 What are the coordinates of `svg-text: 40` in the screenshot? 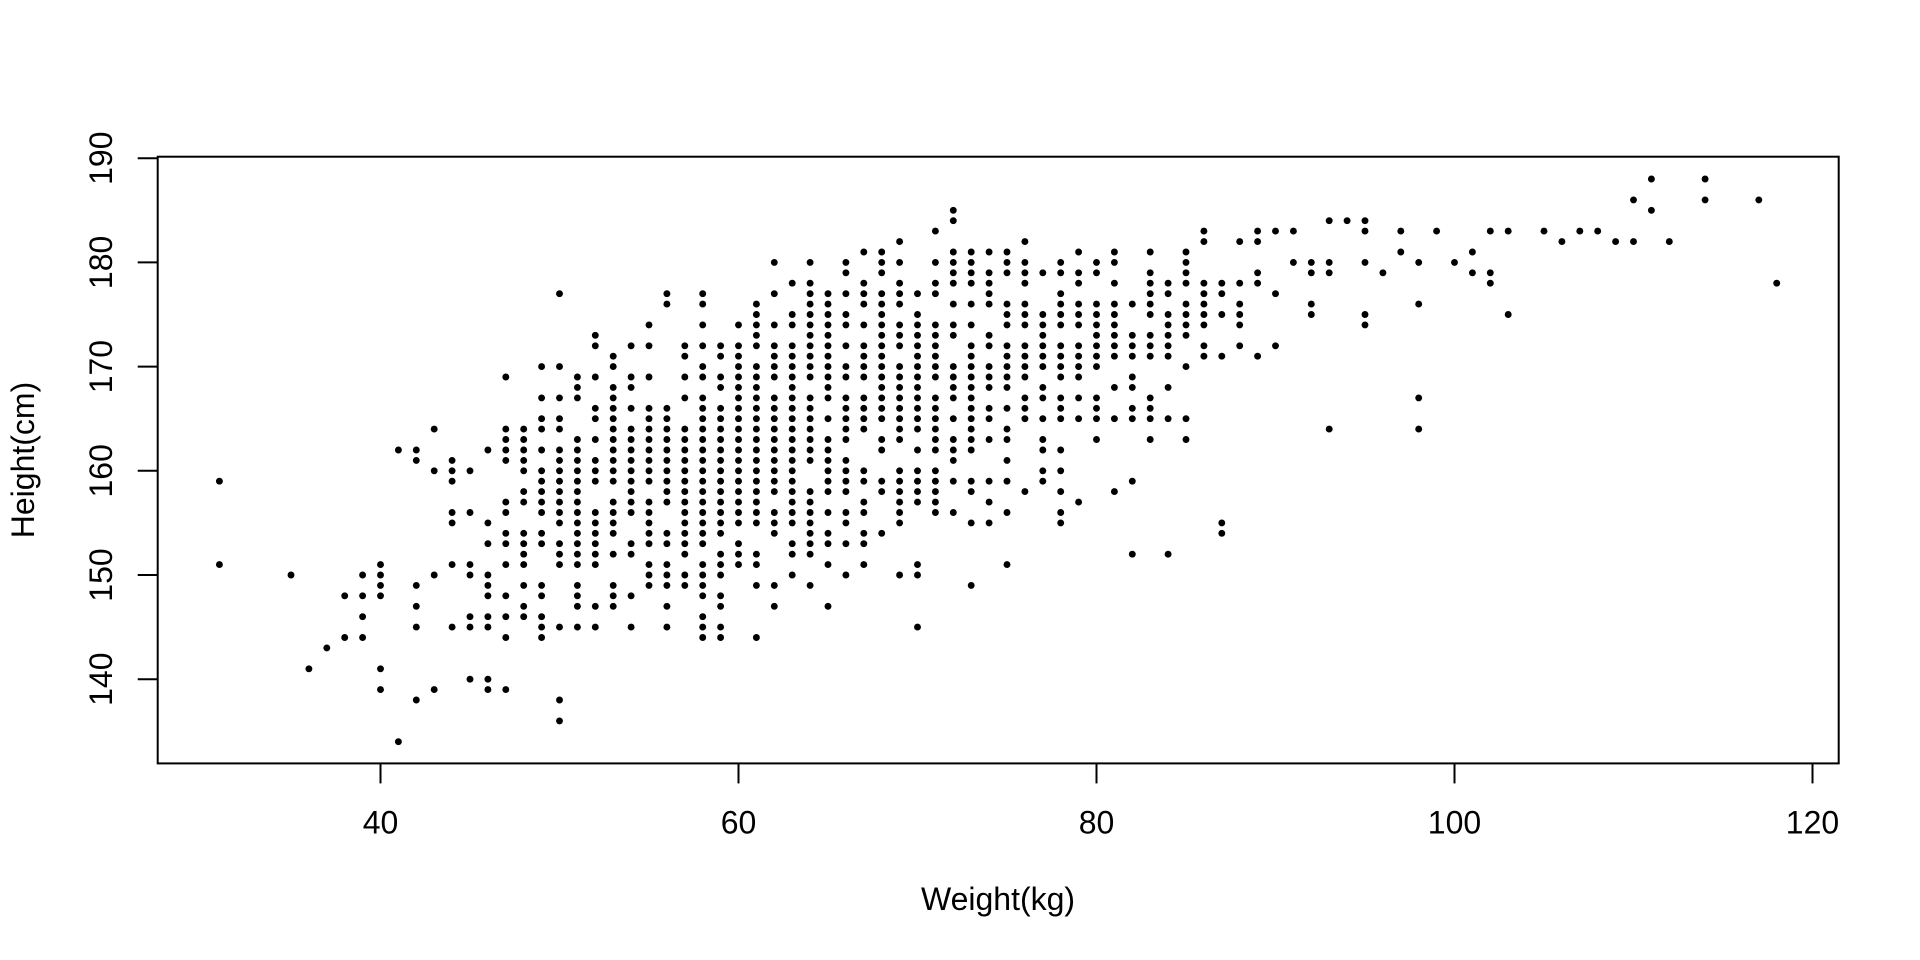 It's located at (381, 822).